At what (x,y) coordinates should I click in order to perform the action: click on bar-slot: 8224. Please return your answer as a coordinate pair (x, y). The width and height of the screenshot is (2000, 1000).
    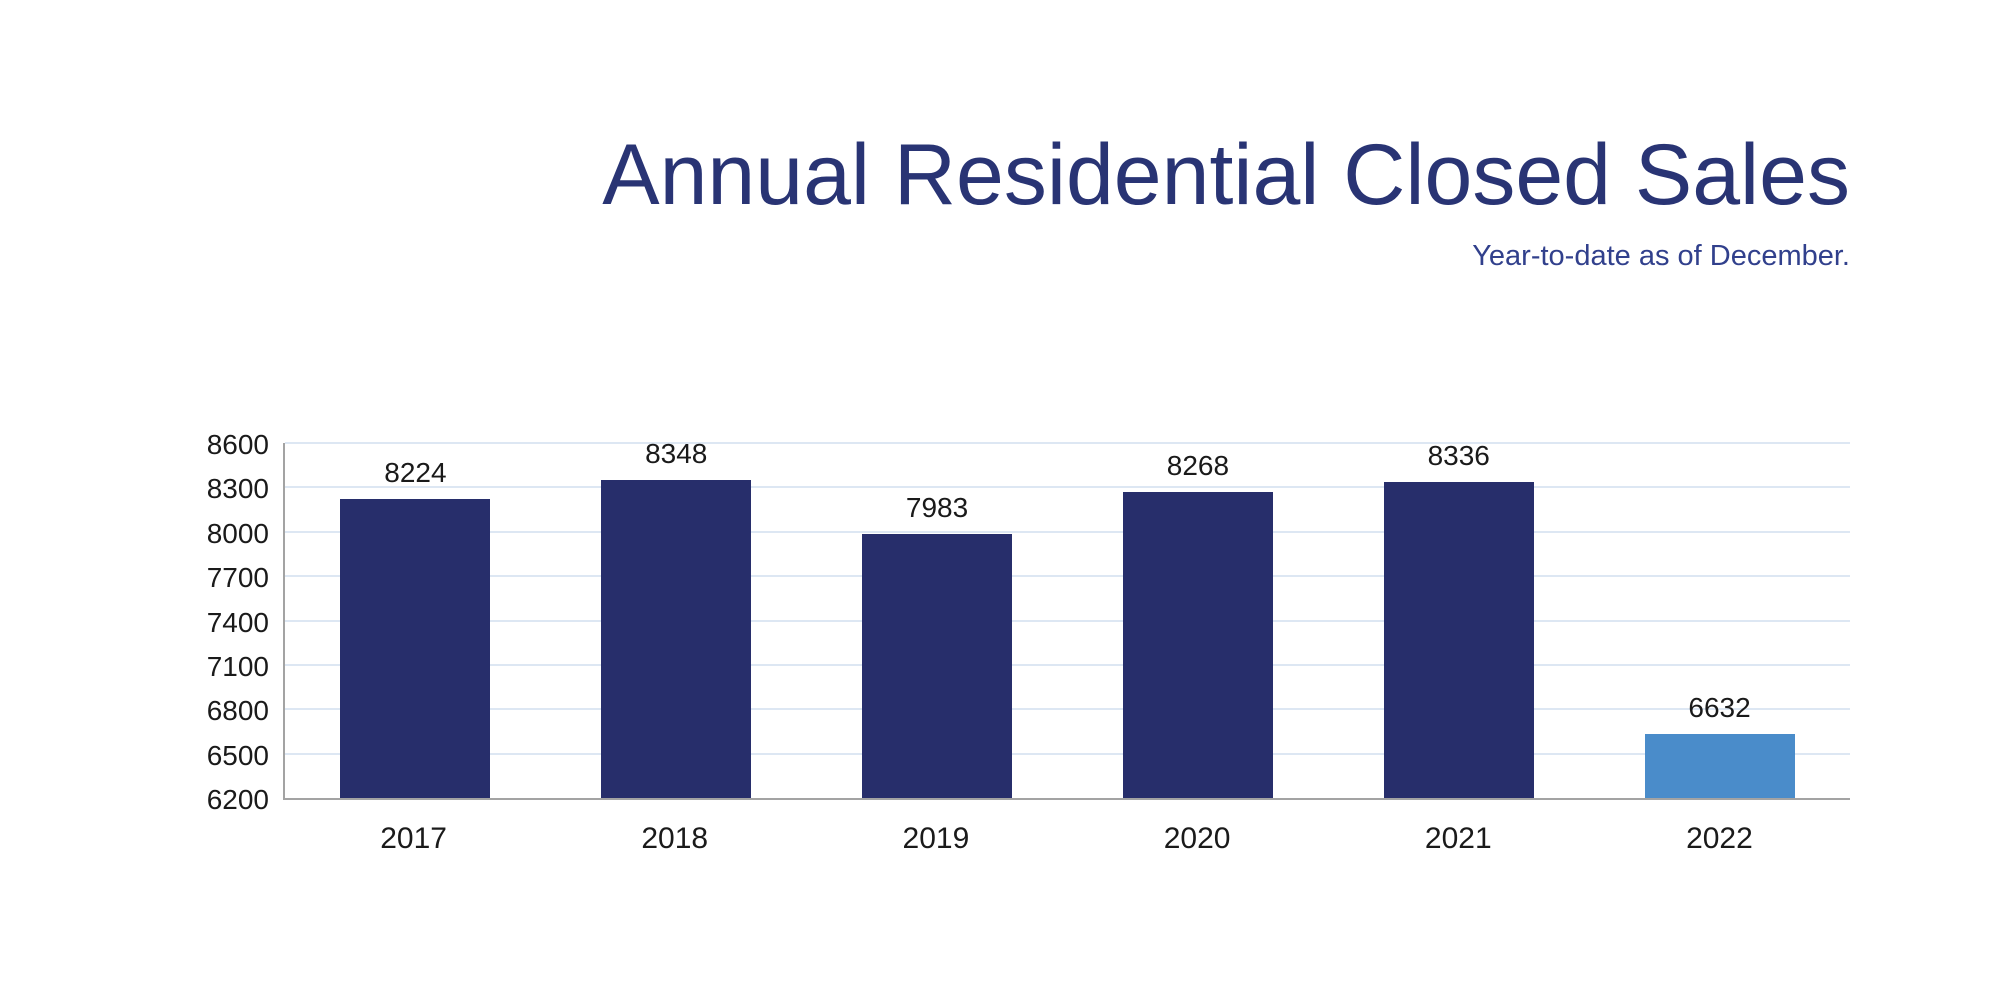
    Looking at the image, I should click on (415, 620).